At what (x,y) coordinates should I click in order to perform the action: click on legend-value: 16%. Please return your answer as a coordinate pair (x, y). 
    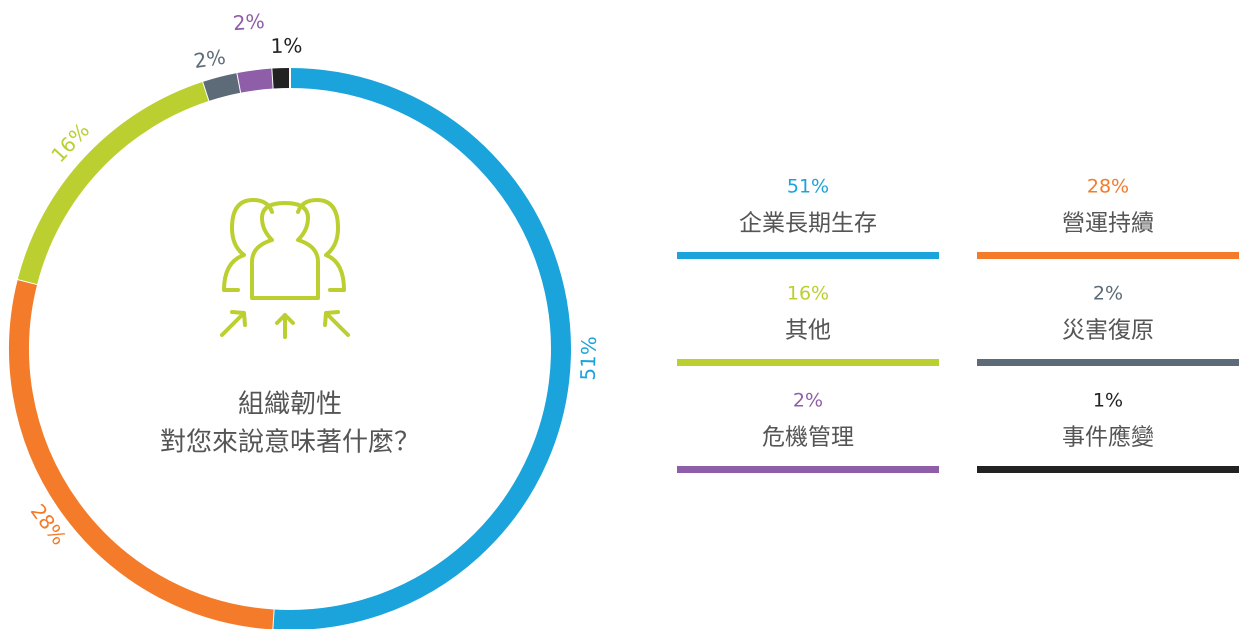
    Looking at the image, I should click on (808, 294).